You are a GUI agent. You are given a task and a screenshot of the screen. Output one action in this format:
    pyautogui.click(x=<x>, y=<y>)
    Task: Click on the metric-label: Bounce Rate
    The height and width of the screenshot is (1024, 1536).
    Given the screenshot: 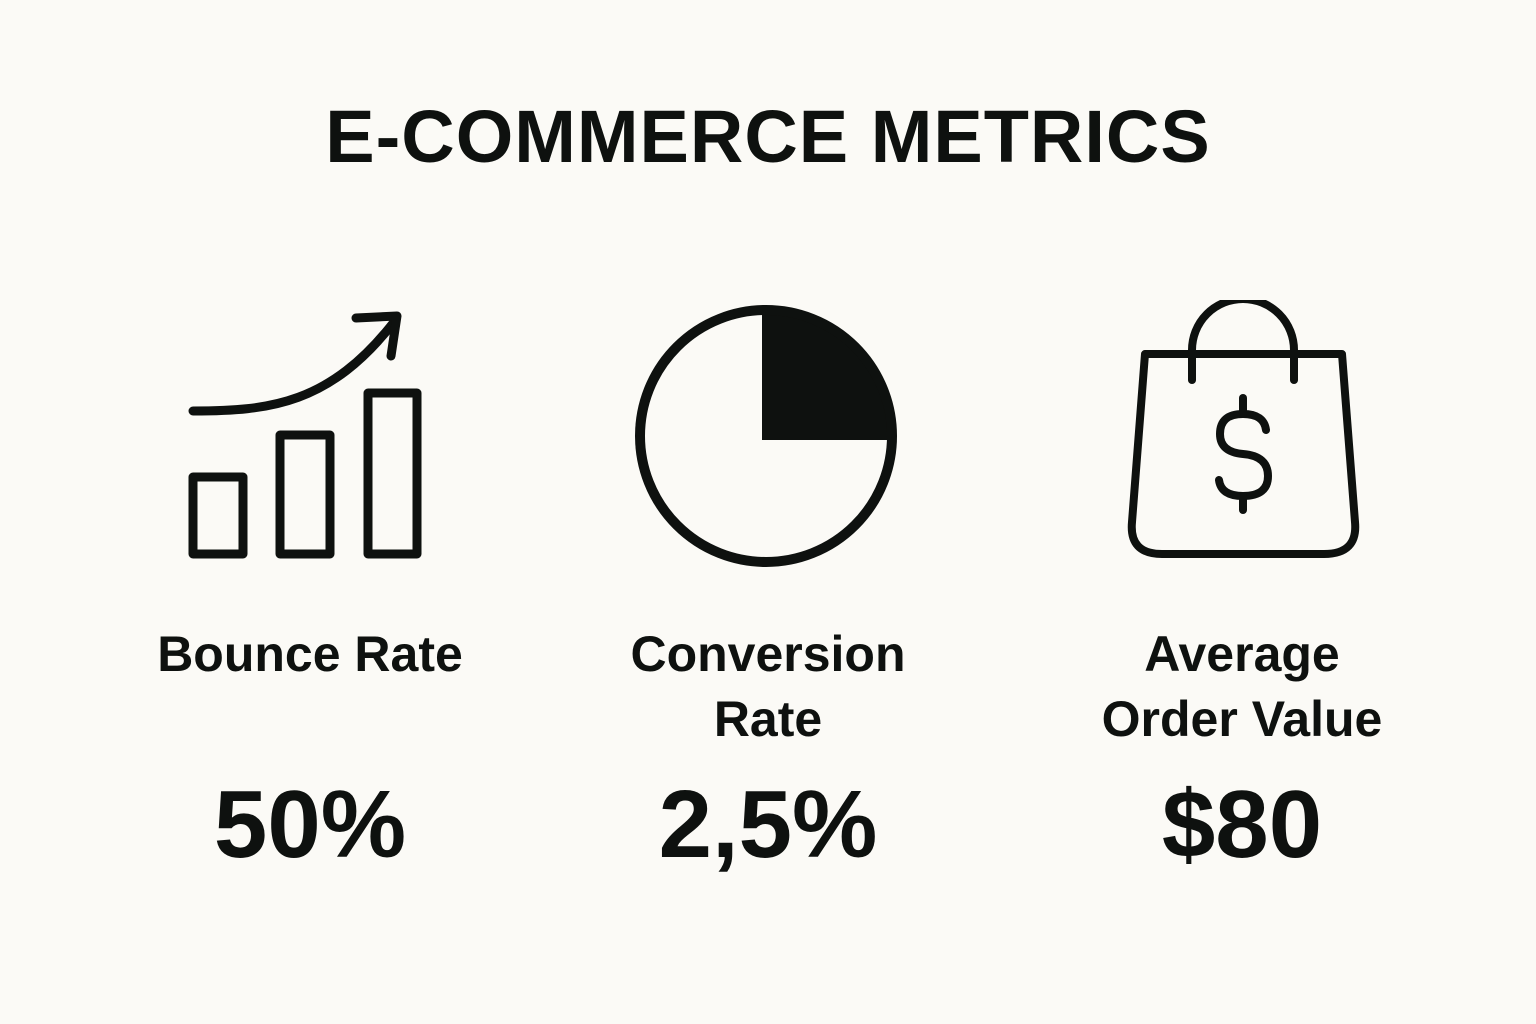 What is the action you would take?
    pyautogui.click(x=310, y=654)
    